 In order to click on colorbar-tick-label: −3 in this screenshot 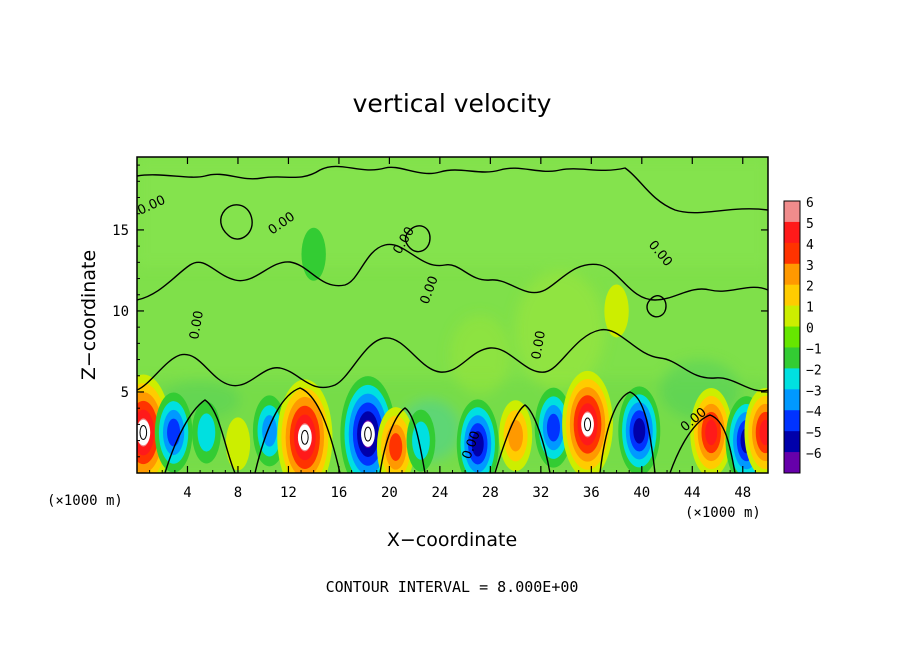, I will do `click(814, 391)`.